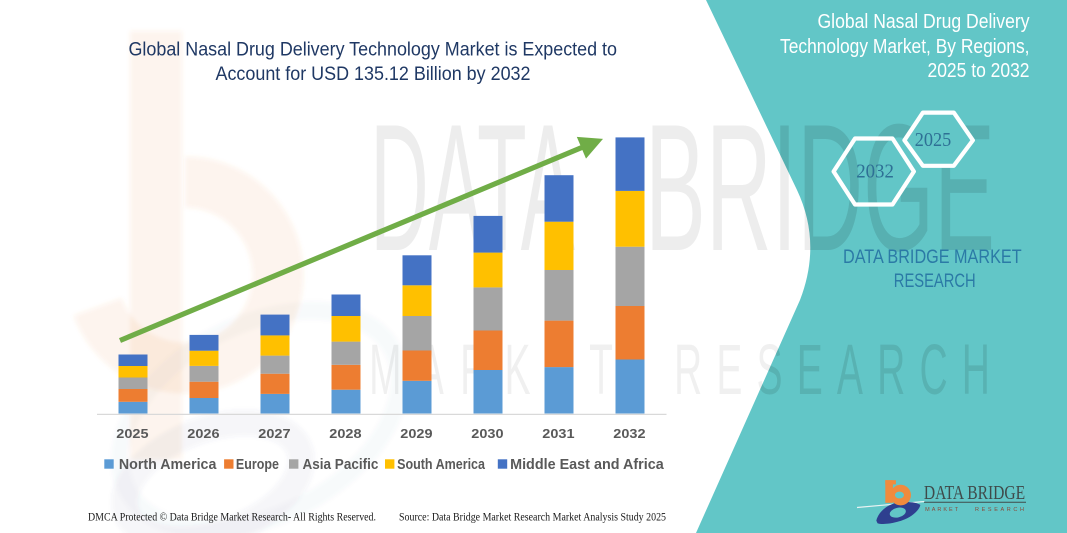  Describe the element at coordinates (274, 433) in the screenshot. I see `svg-text: 2027` at that location.